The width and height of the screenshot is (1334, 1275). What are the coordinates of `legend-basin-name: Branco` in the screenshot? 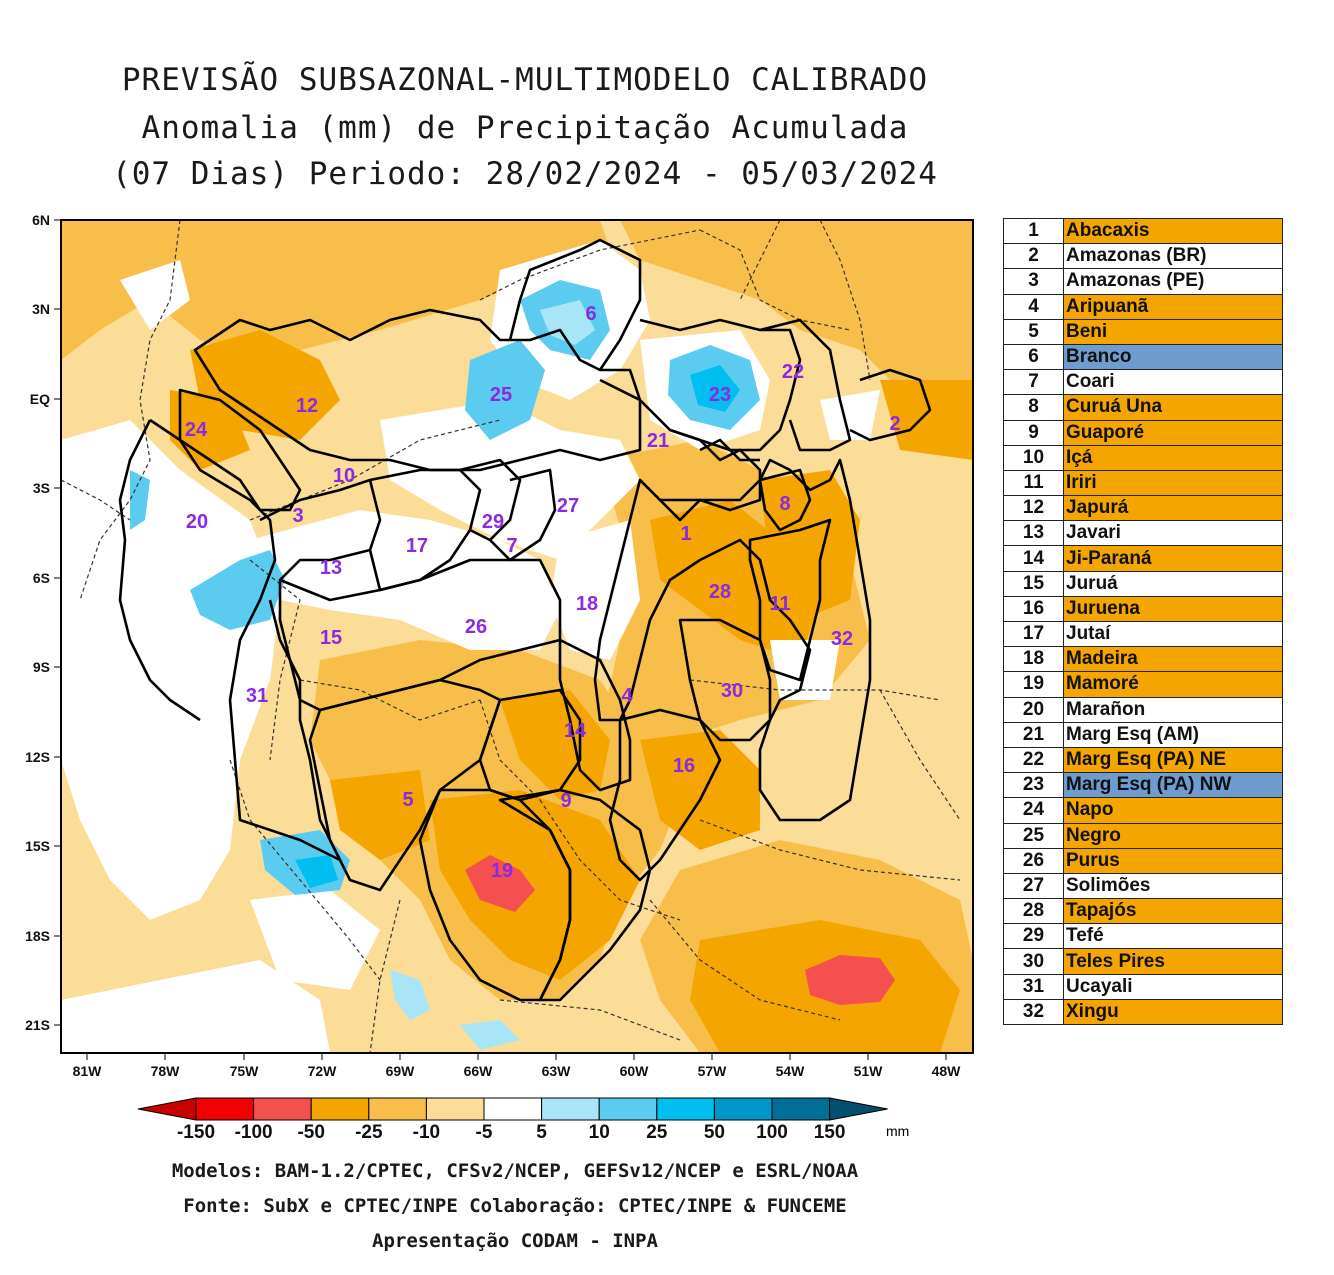 It's located at (1173, 357).